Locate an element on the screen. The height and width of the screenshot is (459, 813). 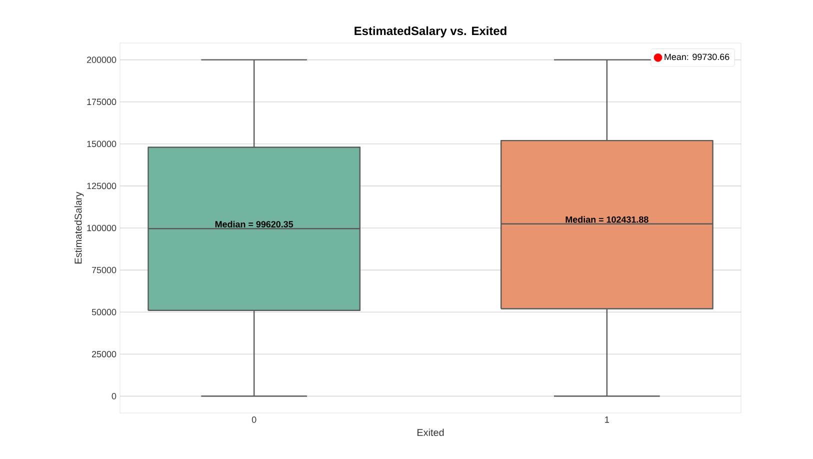
y-axis-title: EstimatedSalary is located at coordinates (79, 228).